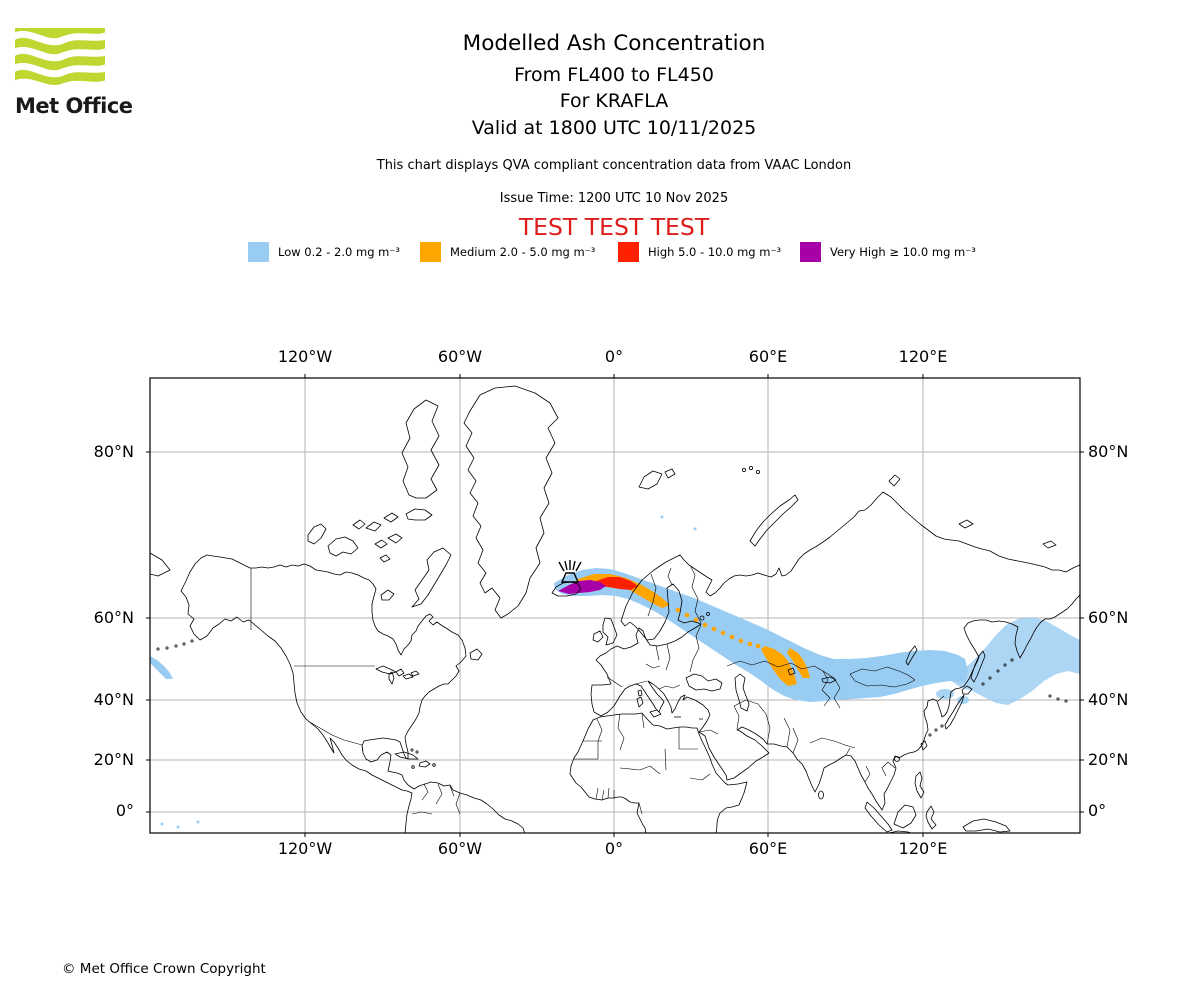  I want to click on right-tick-label: 60°N, so click(1108, 617).